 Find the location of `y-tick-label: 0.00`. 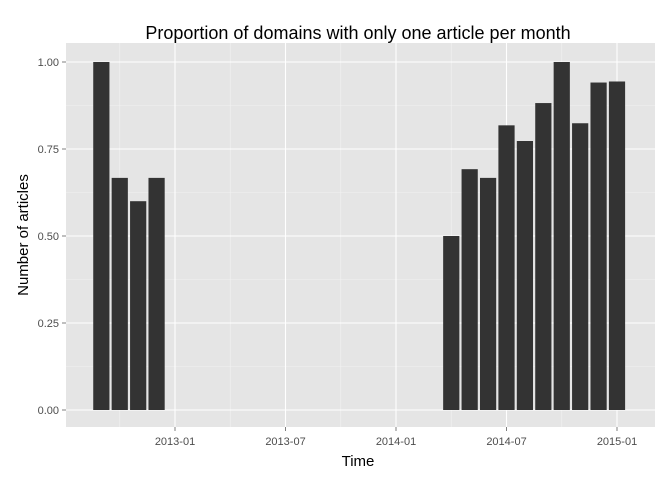

y-tick-label: 0.00 is located at coordinates (48, 411).